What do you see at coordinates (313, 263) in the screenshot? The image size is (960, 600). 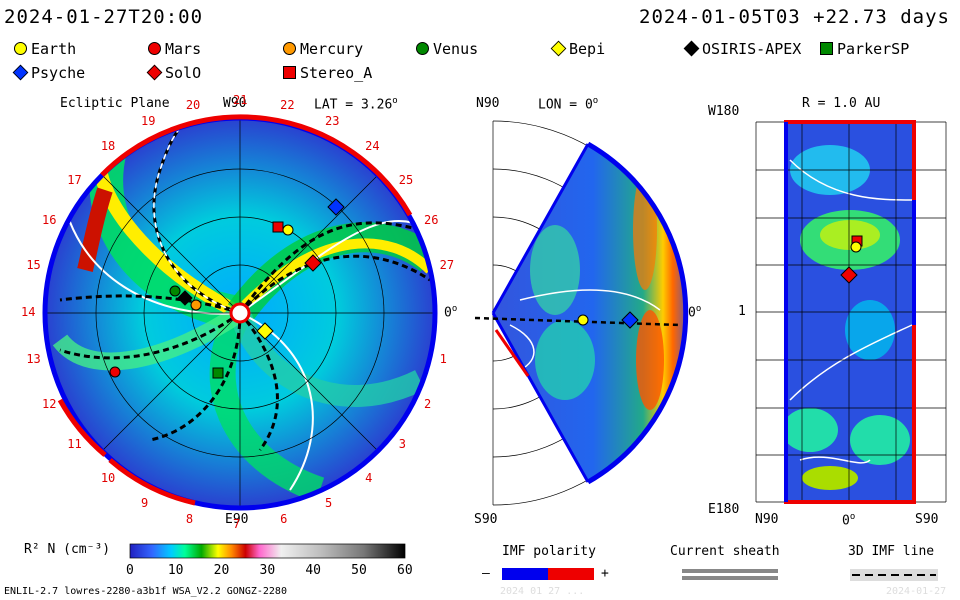 I see `solo-marker` at bounding box center [313, 263].